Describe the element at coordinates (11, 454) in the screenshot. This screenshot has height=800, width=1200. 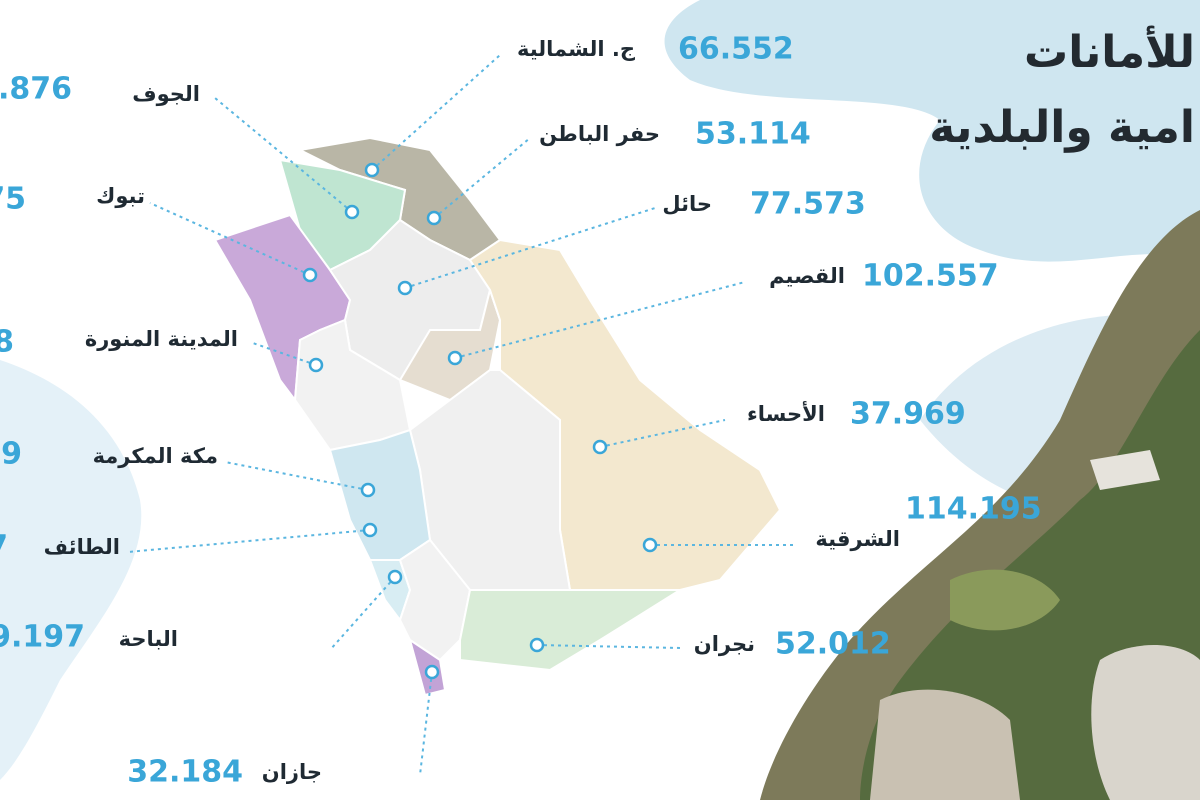
I see `region-value: 39` at that location.